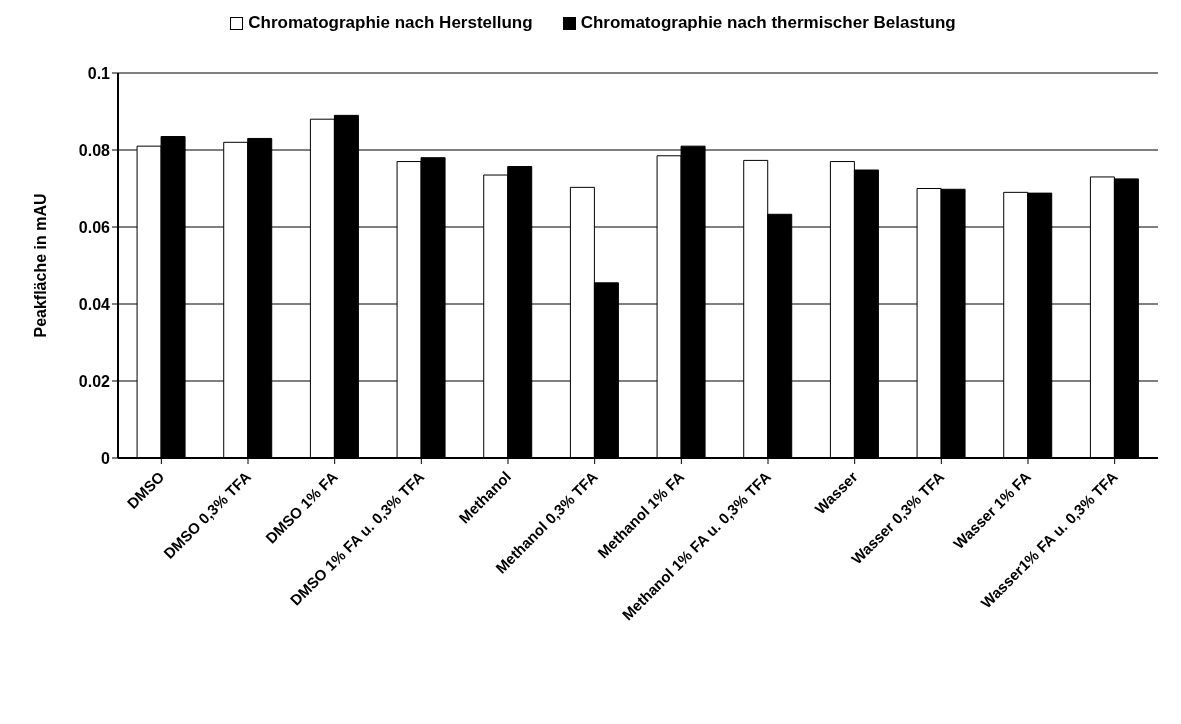  I want to click on y-tick-label: 0.02, so click(94, 381).